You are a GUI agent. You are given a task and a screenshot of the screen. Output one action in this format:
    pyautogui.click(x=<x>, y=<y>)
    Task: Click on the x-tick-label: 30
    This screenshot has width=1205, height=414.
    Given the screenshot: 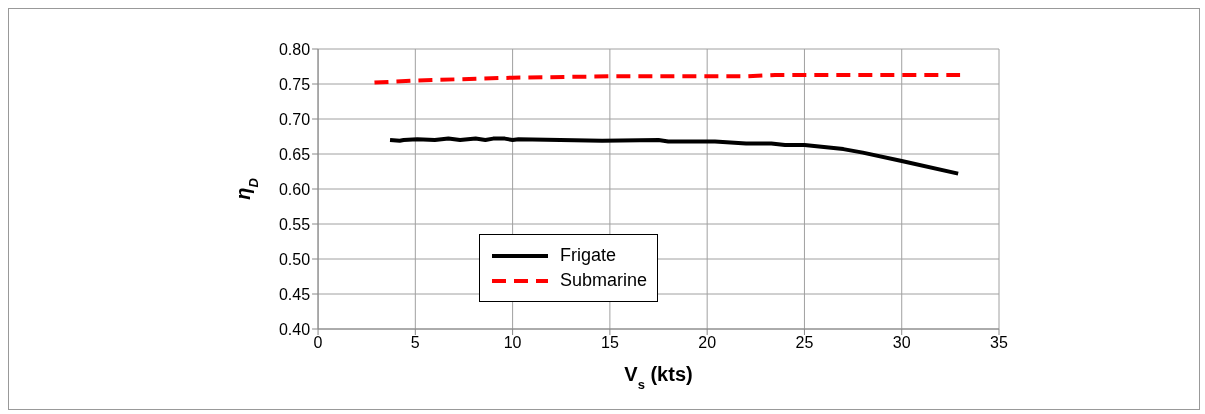 What is the action you would take?
    pyautogui.click(x=901, y=343)
    